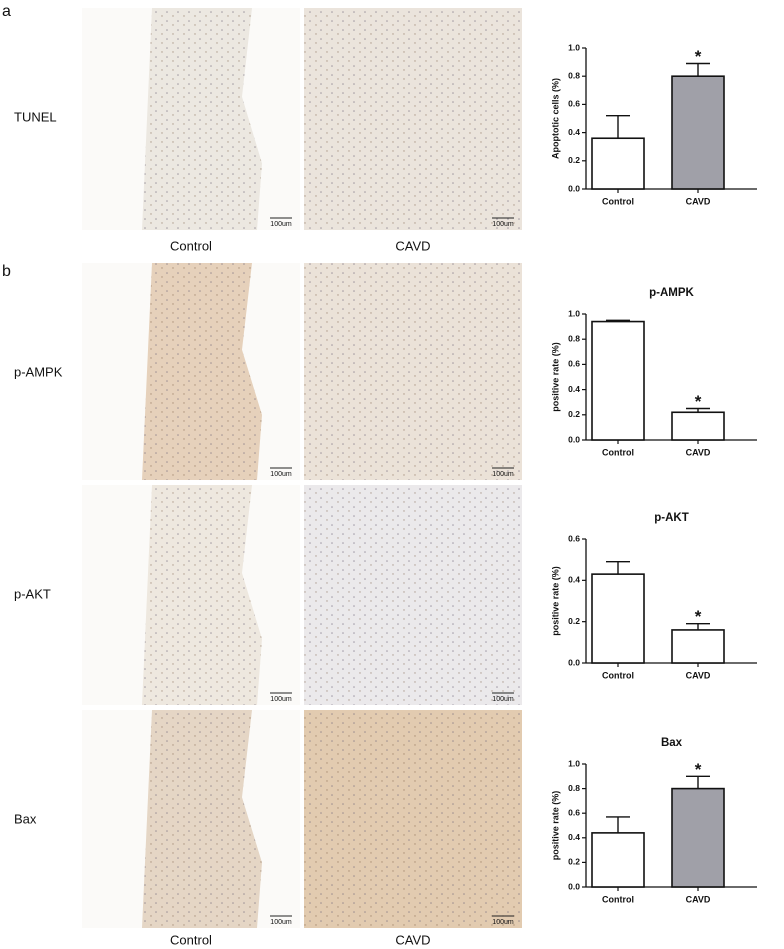 This screenshot has height=949, width=784. I want to click on panel-label: b, so click(6, 271).